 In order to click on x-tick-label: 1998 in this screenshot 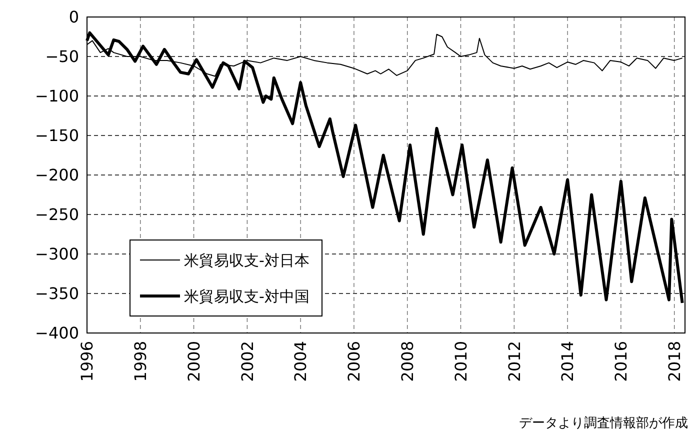, I will do `click(140, 361)`.